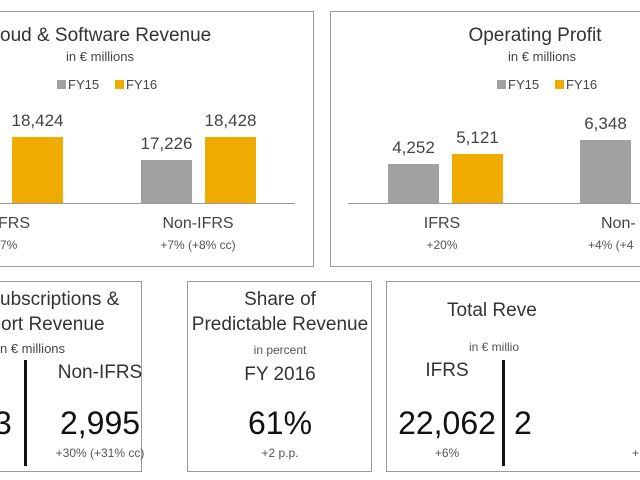 The width and height of the screenshot is (640, 480). Describe the element at coordinates (100, 56) in the screenshot. I see `chart1-subtitle: in € millions` at that location.